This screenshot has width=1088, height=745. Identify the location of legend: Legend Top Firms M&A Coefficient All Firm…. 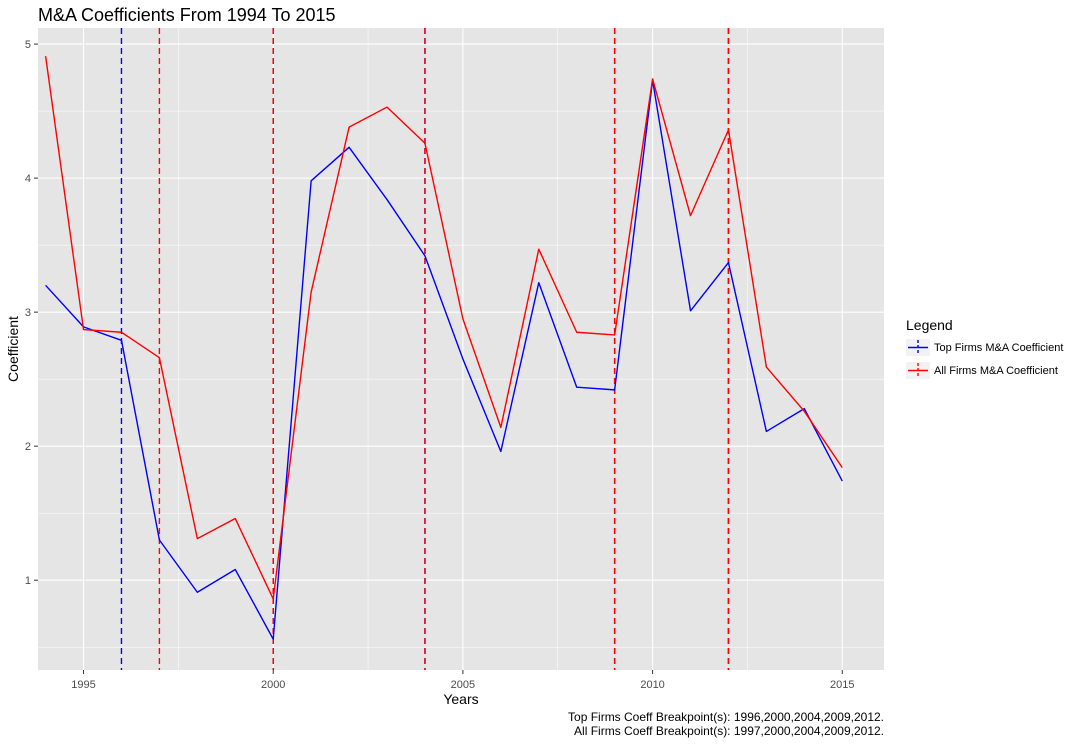
(984, 348).